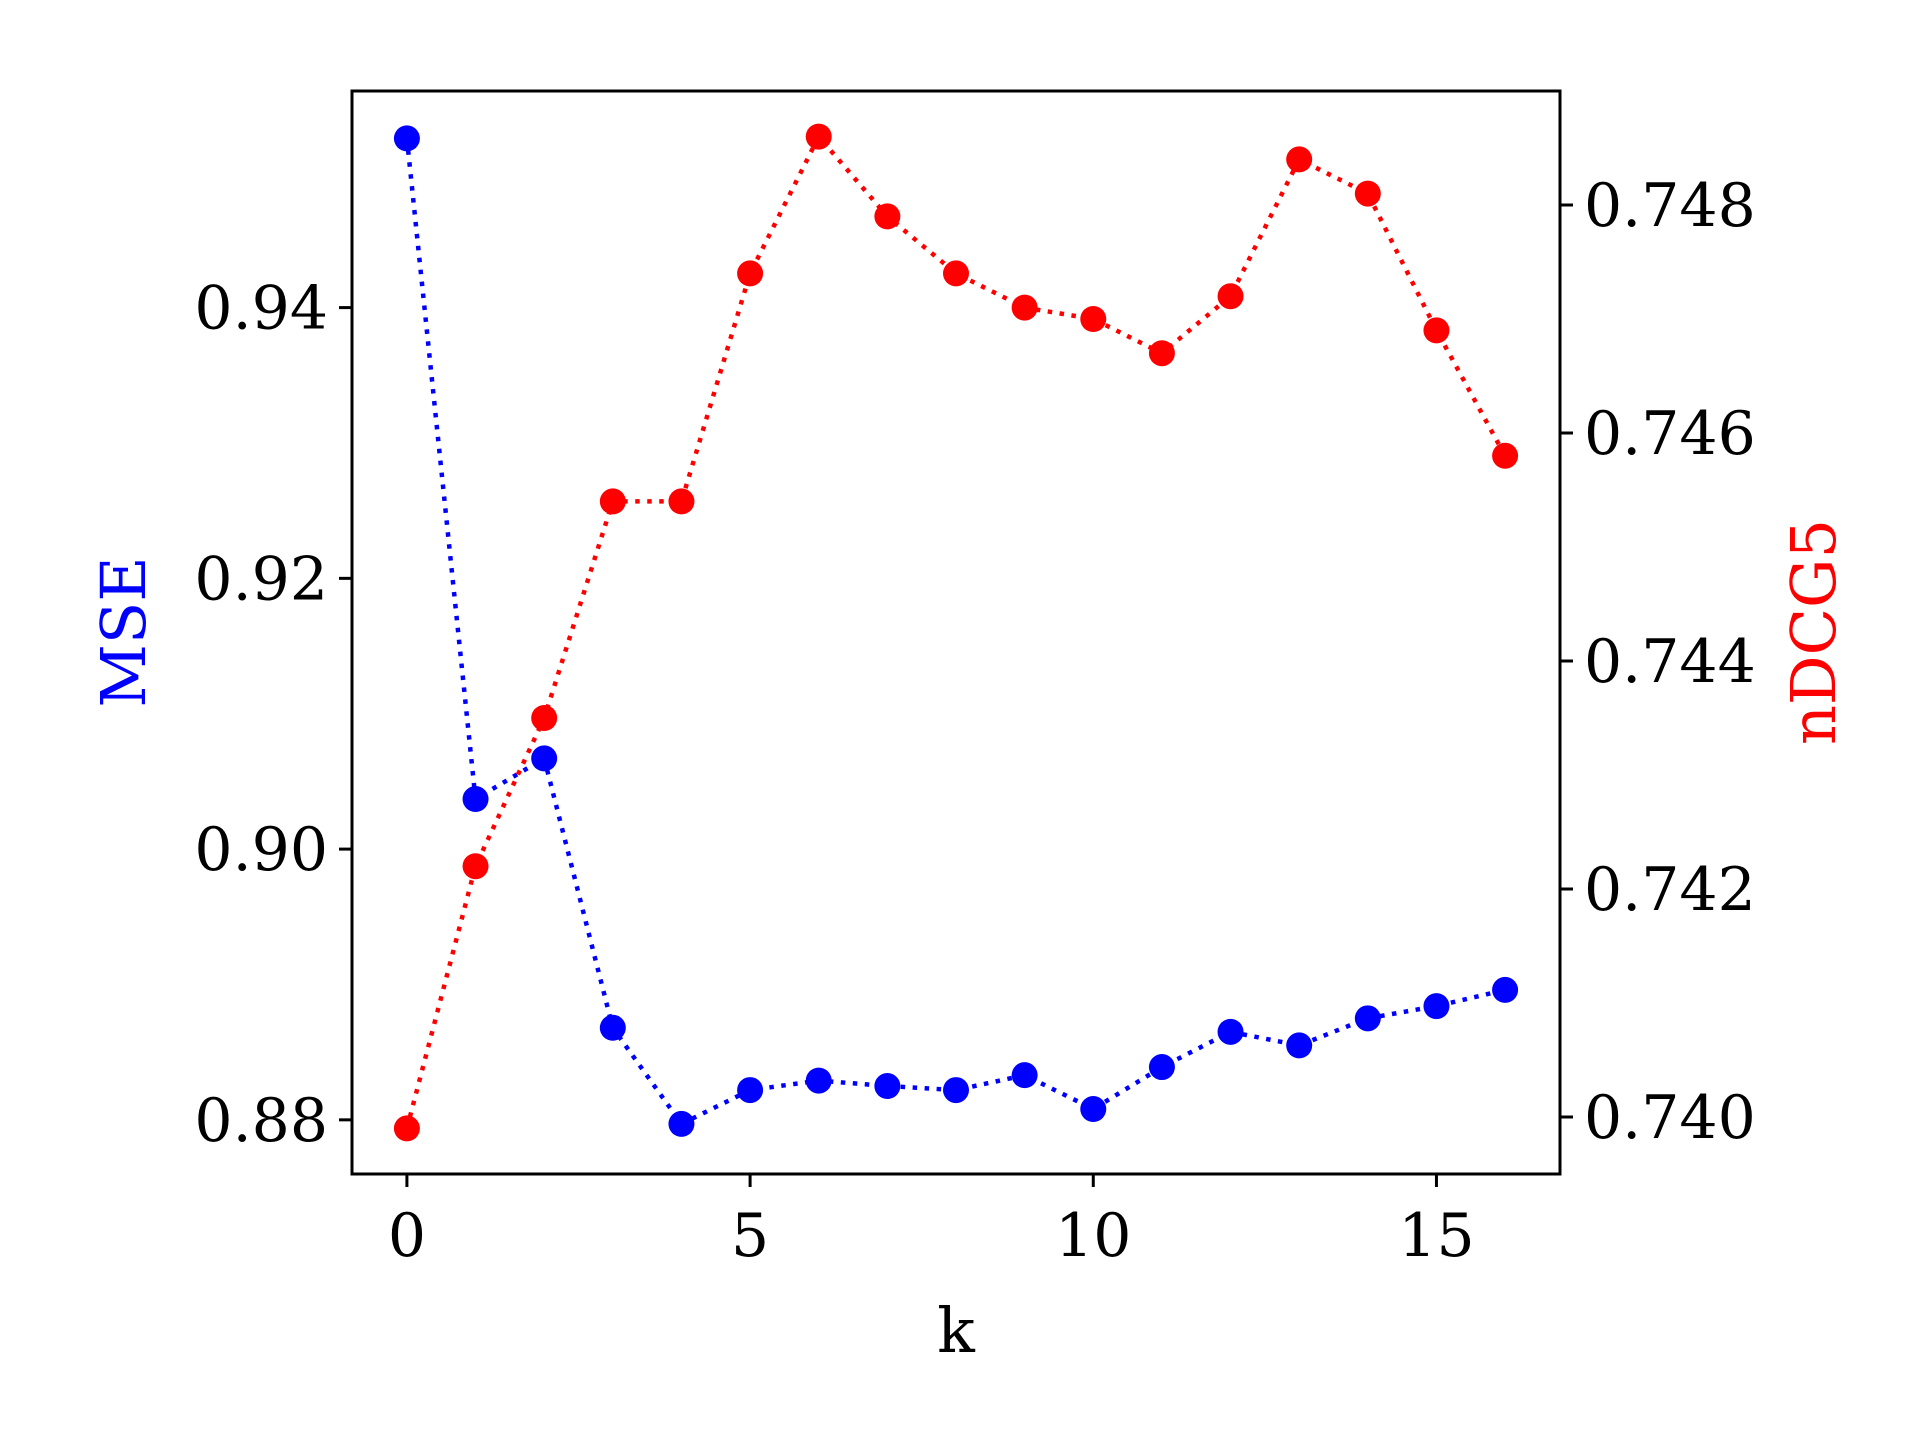 This screenshot has height=1440, width=1920. Describe the element at coordinates (261, 850) in the screenshot. I see `y-left-tick-label: 0.90` at that location.